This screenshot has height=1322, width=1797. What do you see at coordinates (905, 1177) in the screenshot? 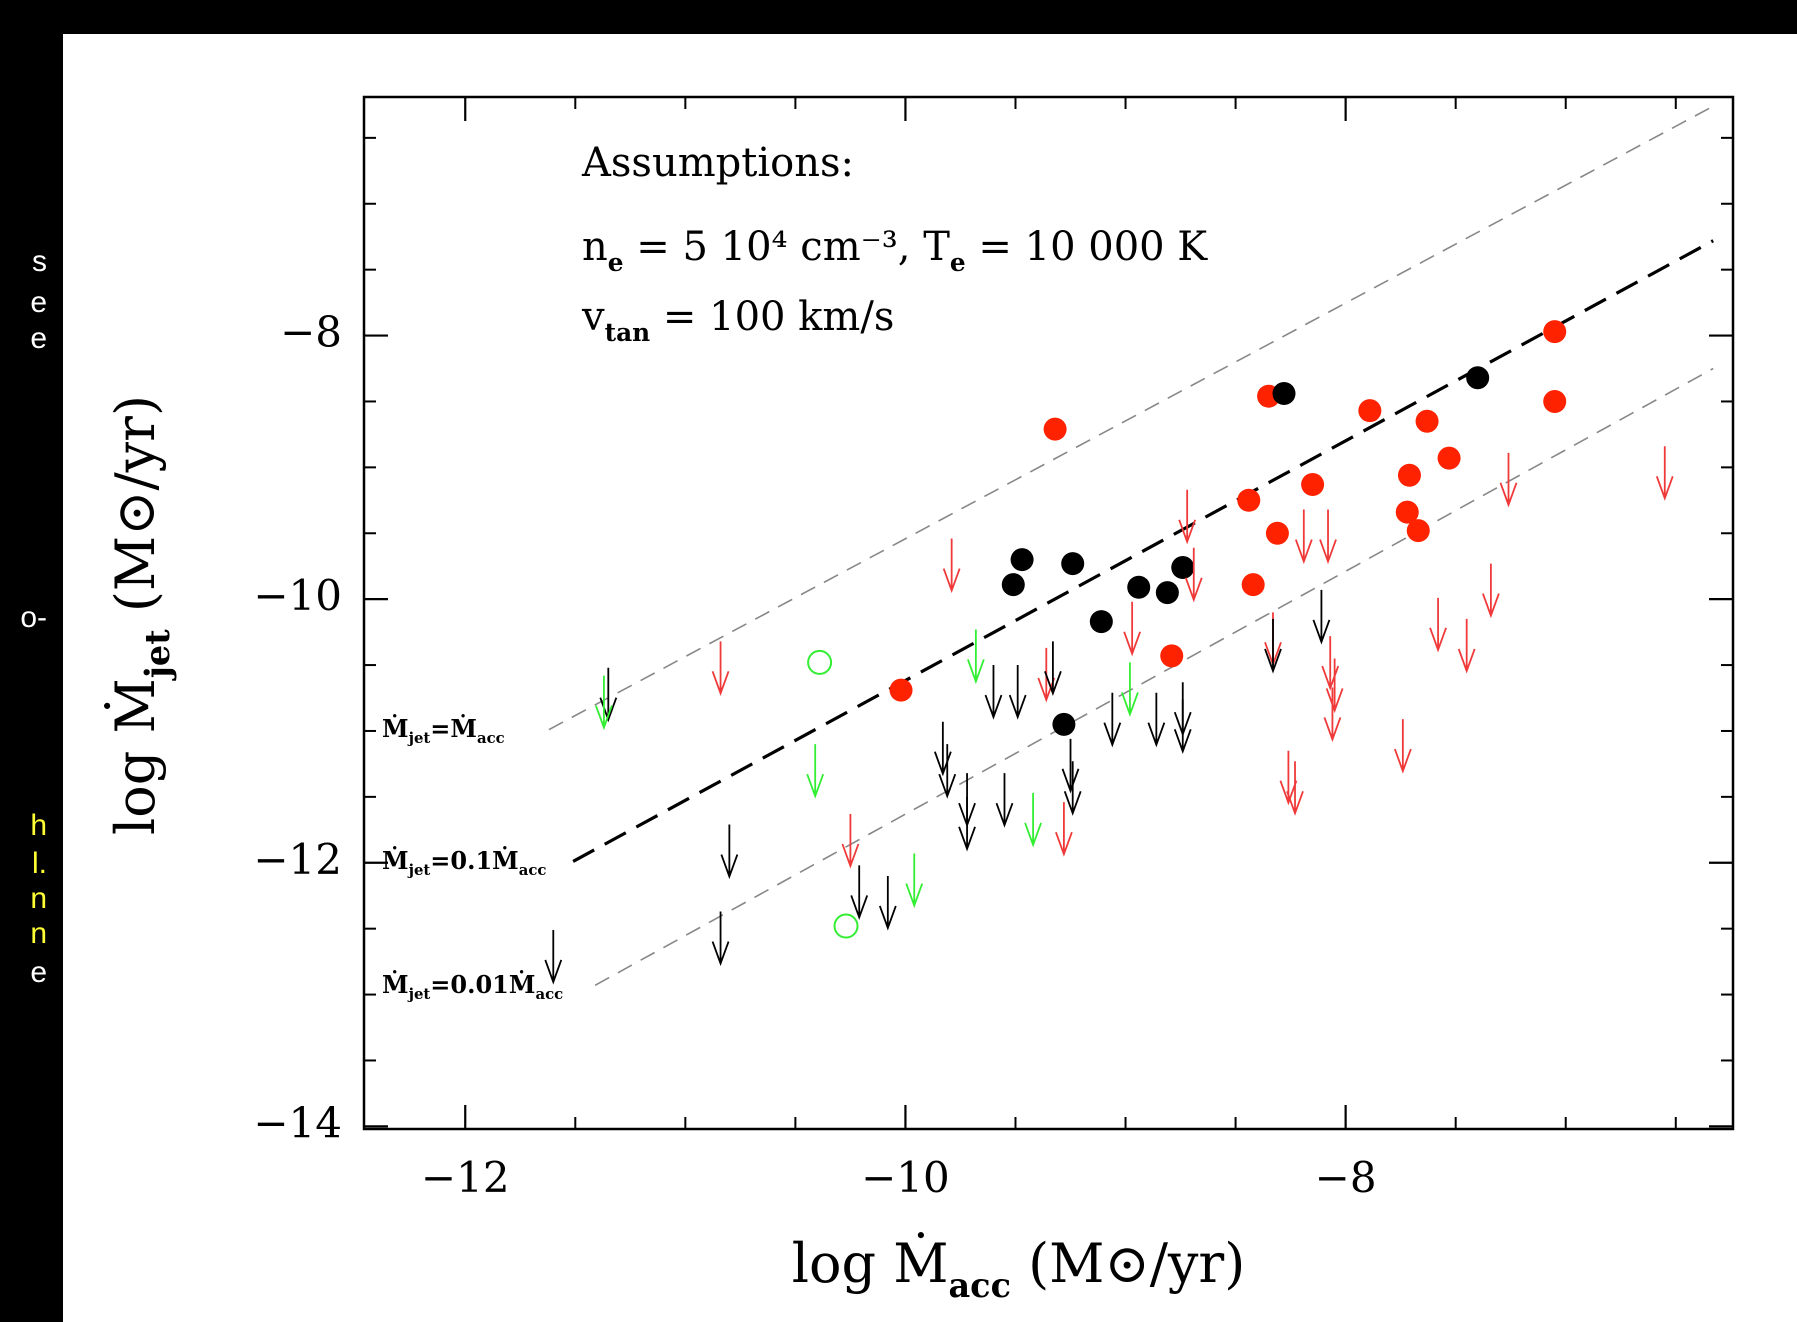
I see `x-tick-label: −10` at bounding box center [905, 1177].